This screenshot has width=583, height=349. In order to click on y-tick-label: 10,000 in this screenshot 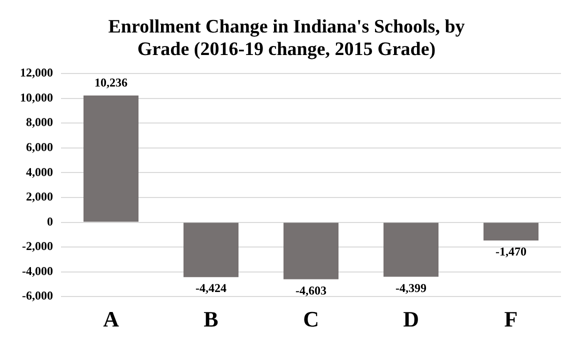, I will do `click(36, 97)`.